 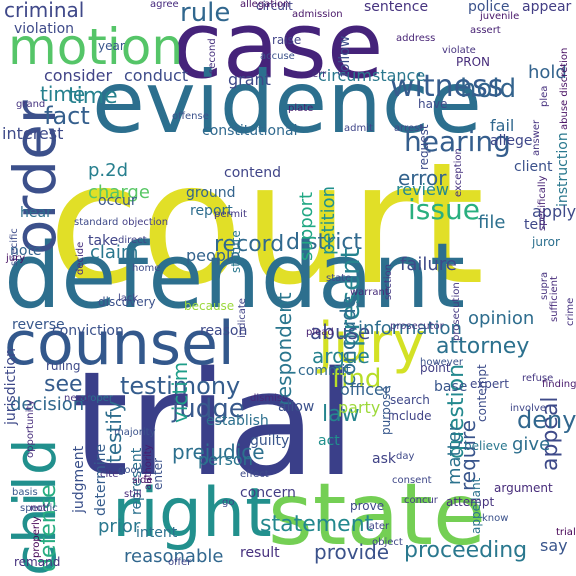 What do you see at coordinates (211, 211) in the screenshot?
I see `word: report` at bounding box center [211, 211].